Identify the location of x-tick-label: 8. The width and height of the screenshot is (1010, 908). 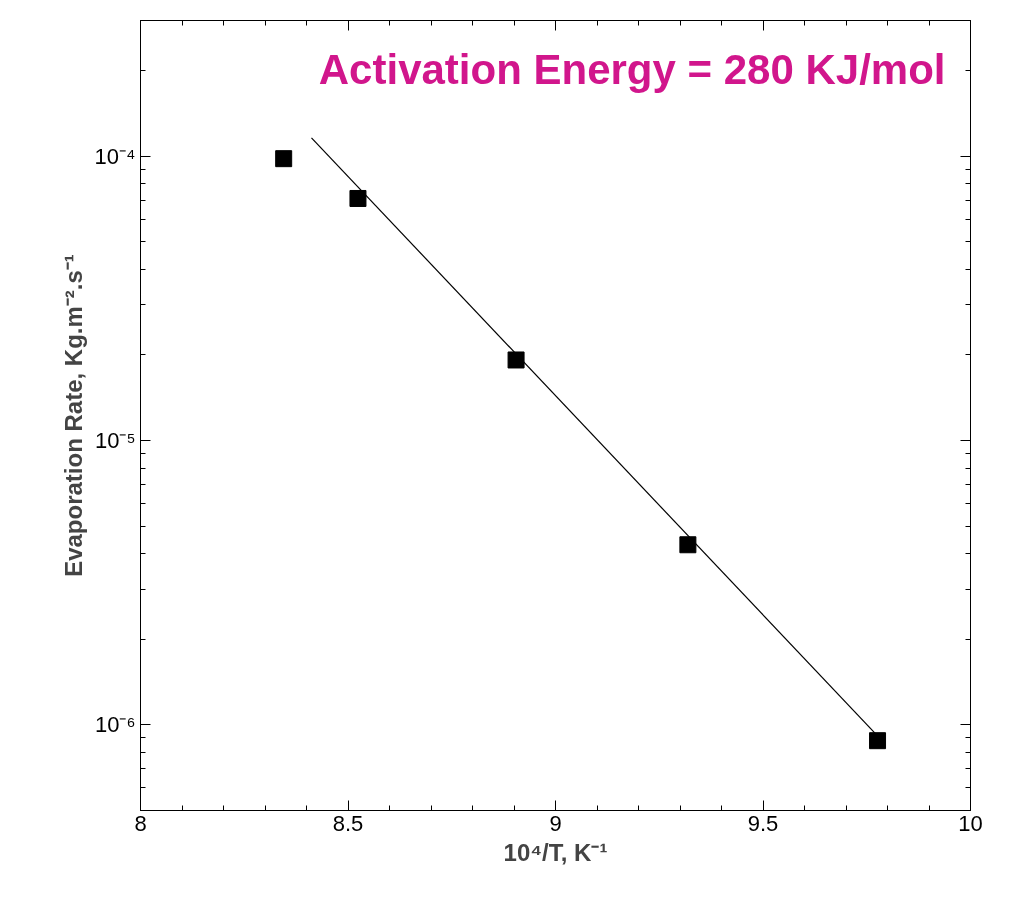
(140, 823).